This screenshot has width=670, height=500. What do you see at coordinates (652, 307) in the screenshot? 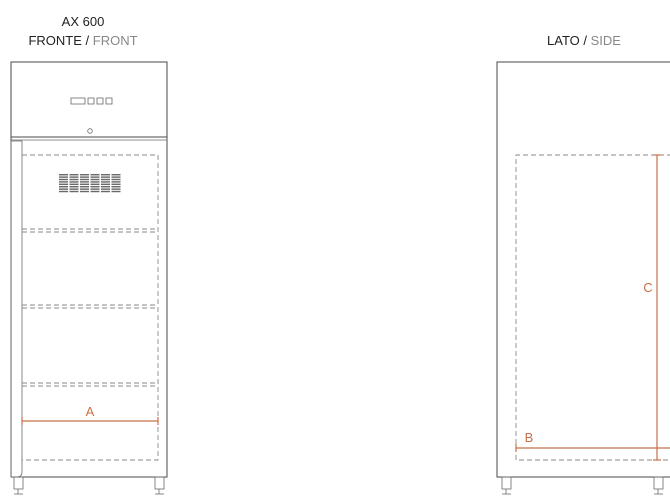
I see `dimension-c: C` at bounding box center [652, 307].